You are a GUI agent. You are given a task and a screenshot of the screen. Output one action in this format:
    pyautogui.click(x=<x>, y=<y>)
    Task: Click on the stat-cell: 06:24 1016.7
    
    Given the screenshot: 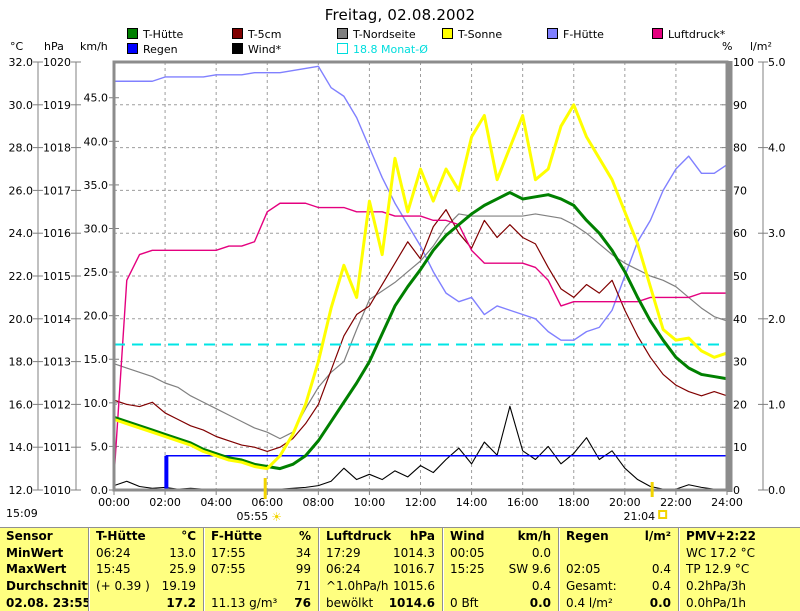 What is the action you would take?
    pyautogui.click(x=380, y=569)
    